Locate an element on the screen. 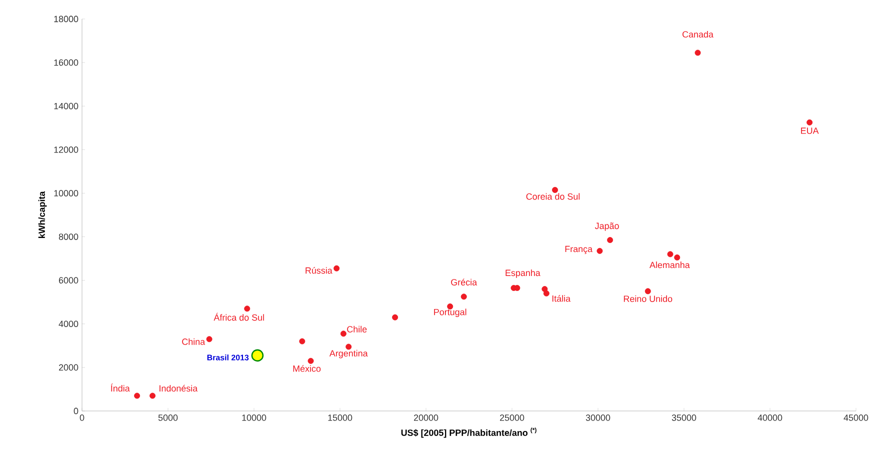 The width and height of the screenshot is (876, 456). x-axis-title: US$ [2005] PPP/habitante/ano $^{(*)}$ is located at coordinates (468, 433).